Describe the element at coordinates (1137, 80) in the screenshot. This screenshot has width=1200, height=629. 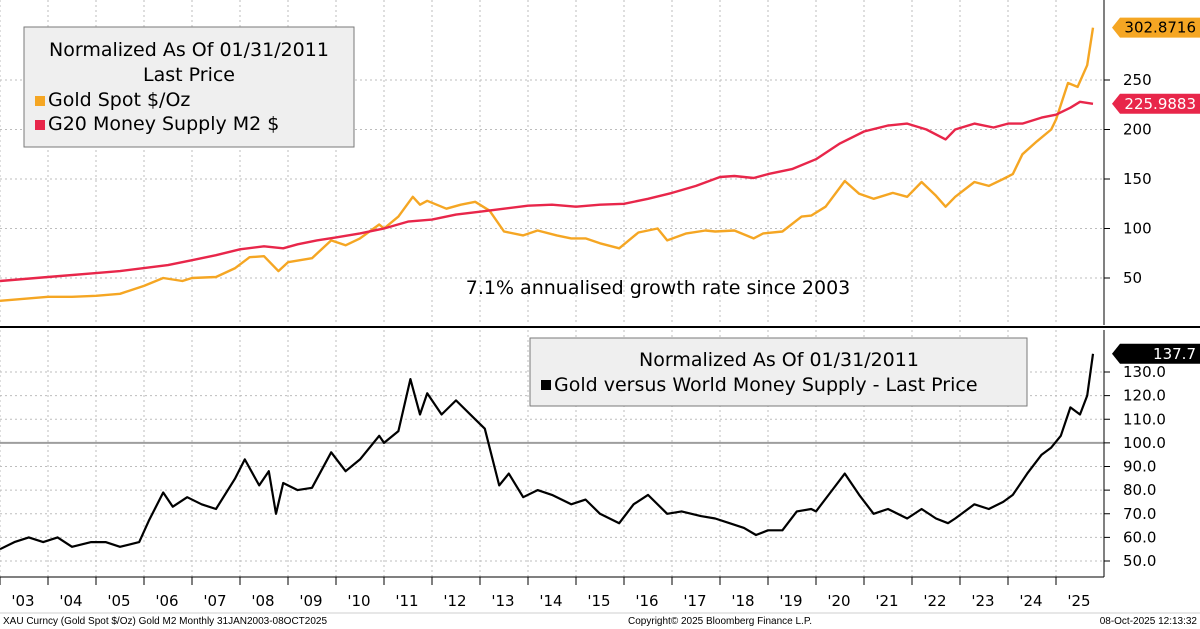
I see `top-y-tick-label: 250` at that location.